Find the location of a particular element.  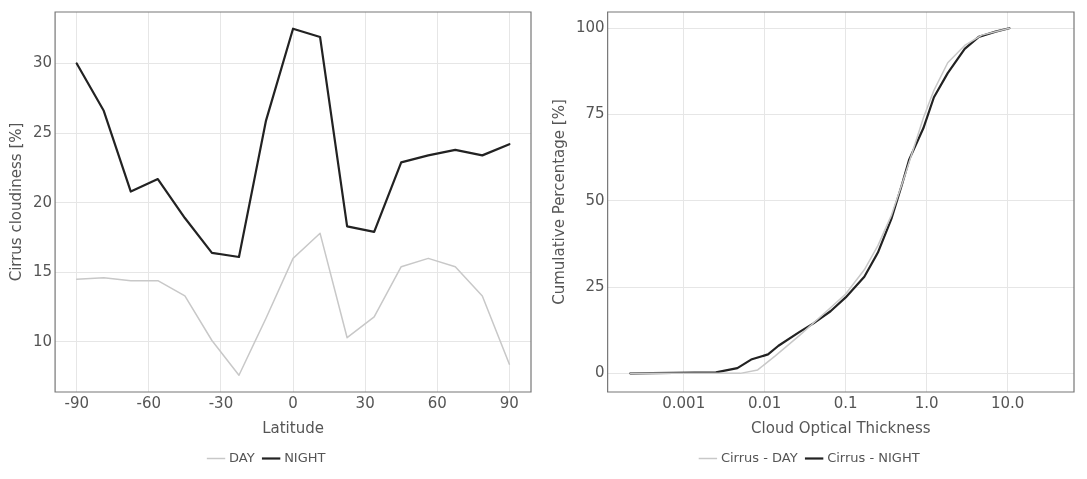

x-axis-title: Latitude is located at coordinates (293, 427).